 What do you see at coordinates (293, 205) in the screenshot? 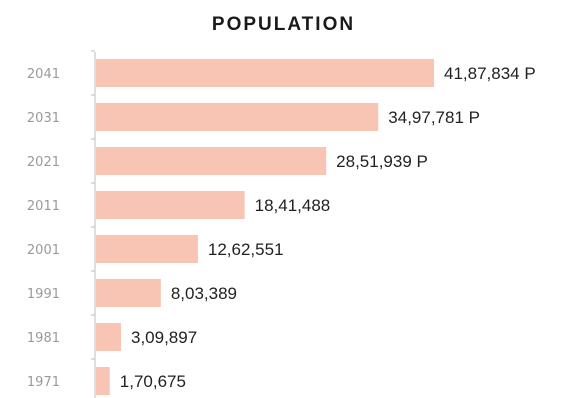
I see `data-label-2011: 18,41,488` at bounding box center [293, 205].